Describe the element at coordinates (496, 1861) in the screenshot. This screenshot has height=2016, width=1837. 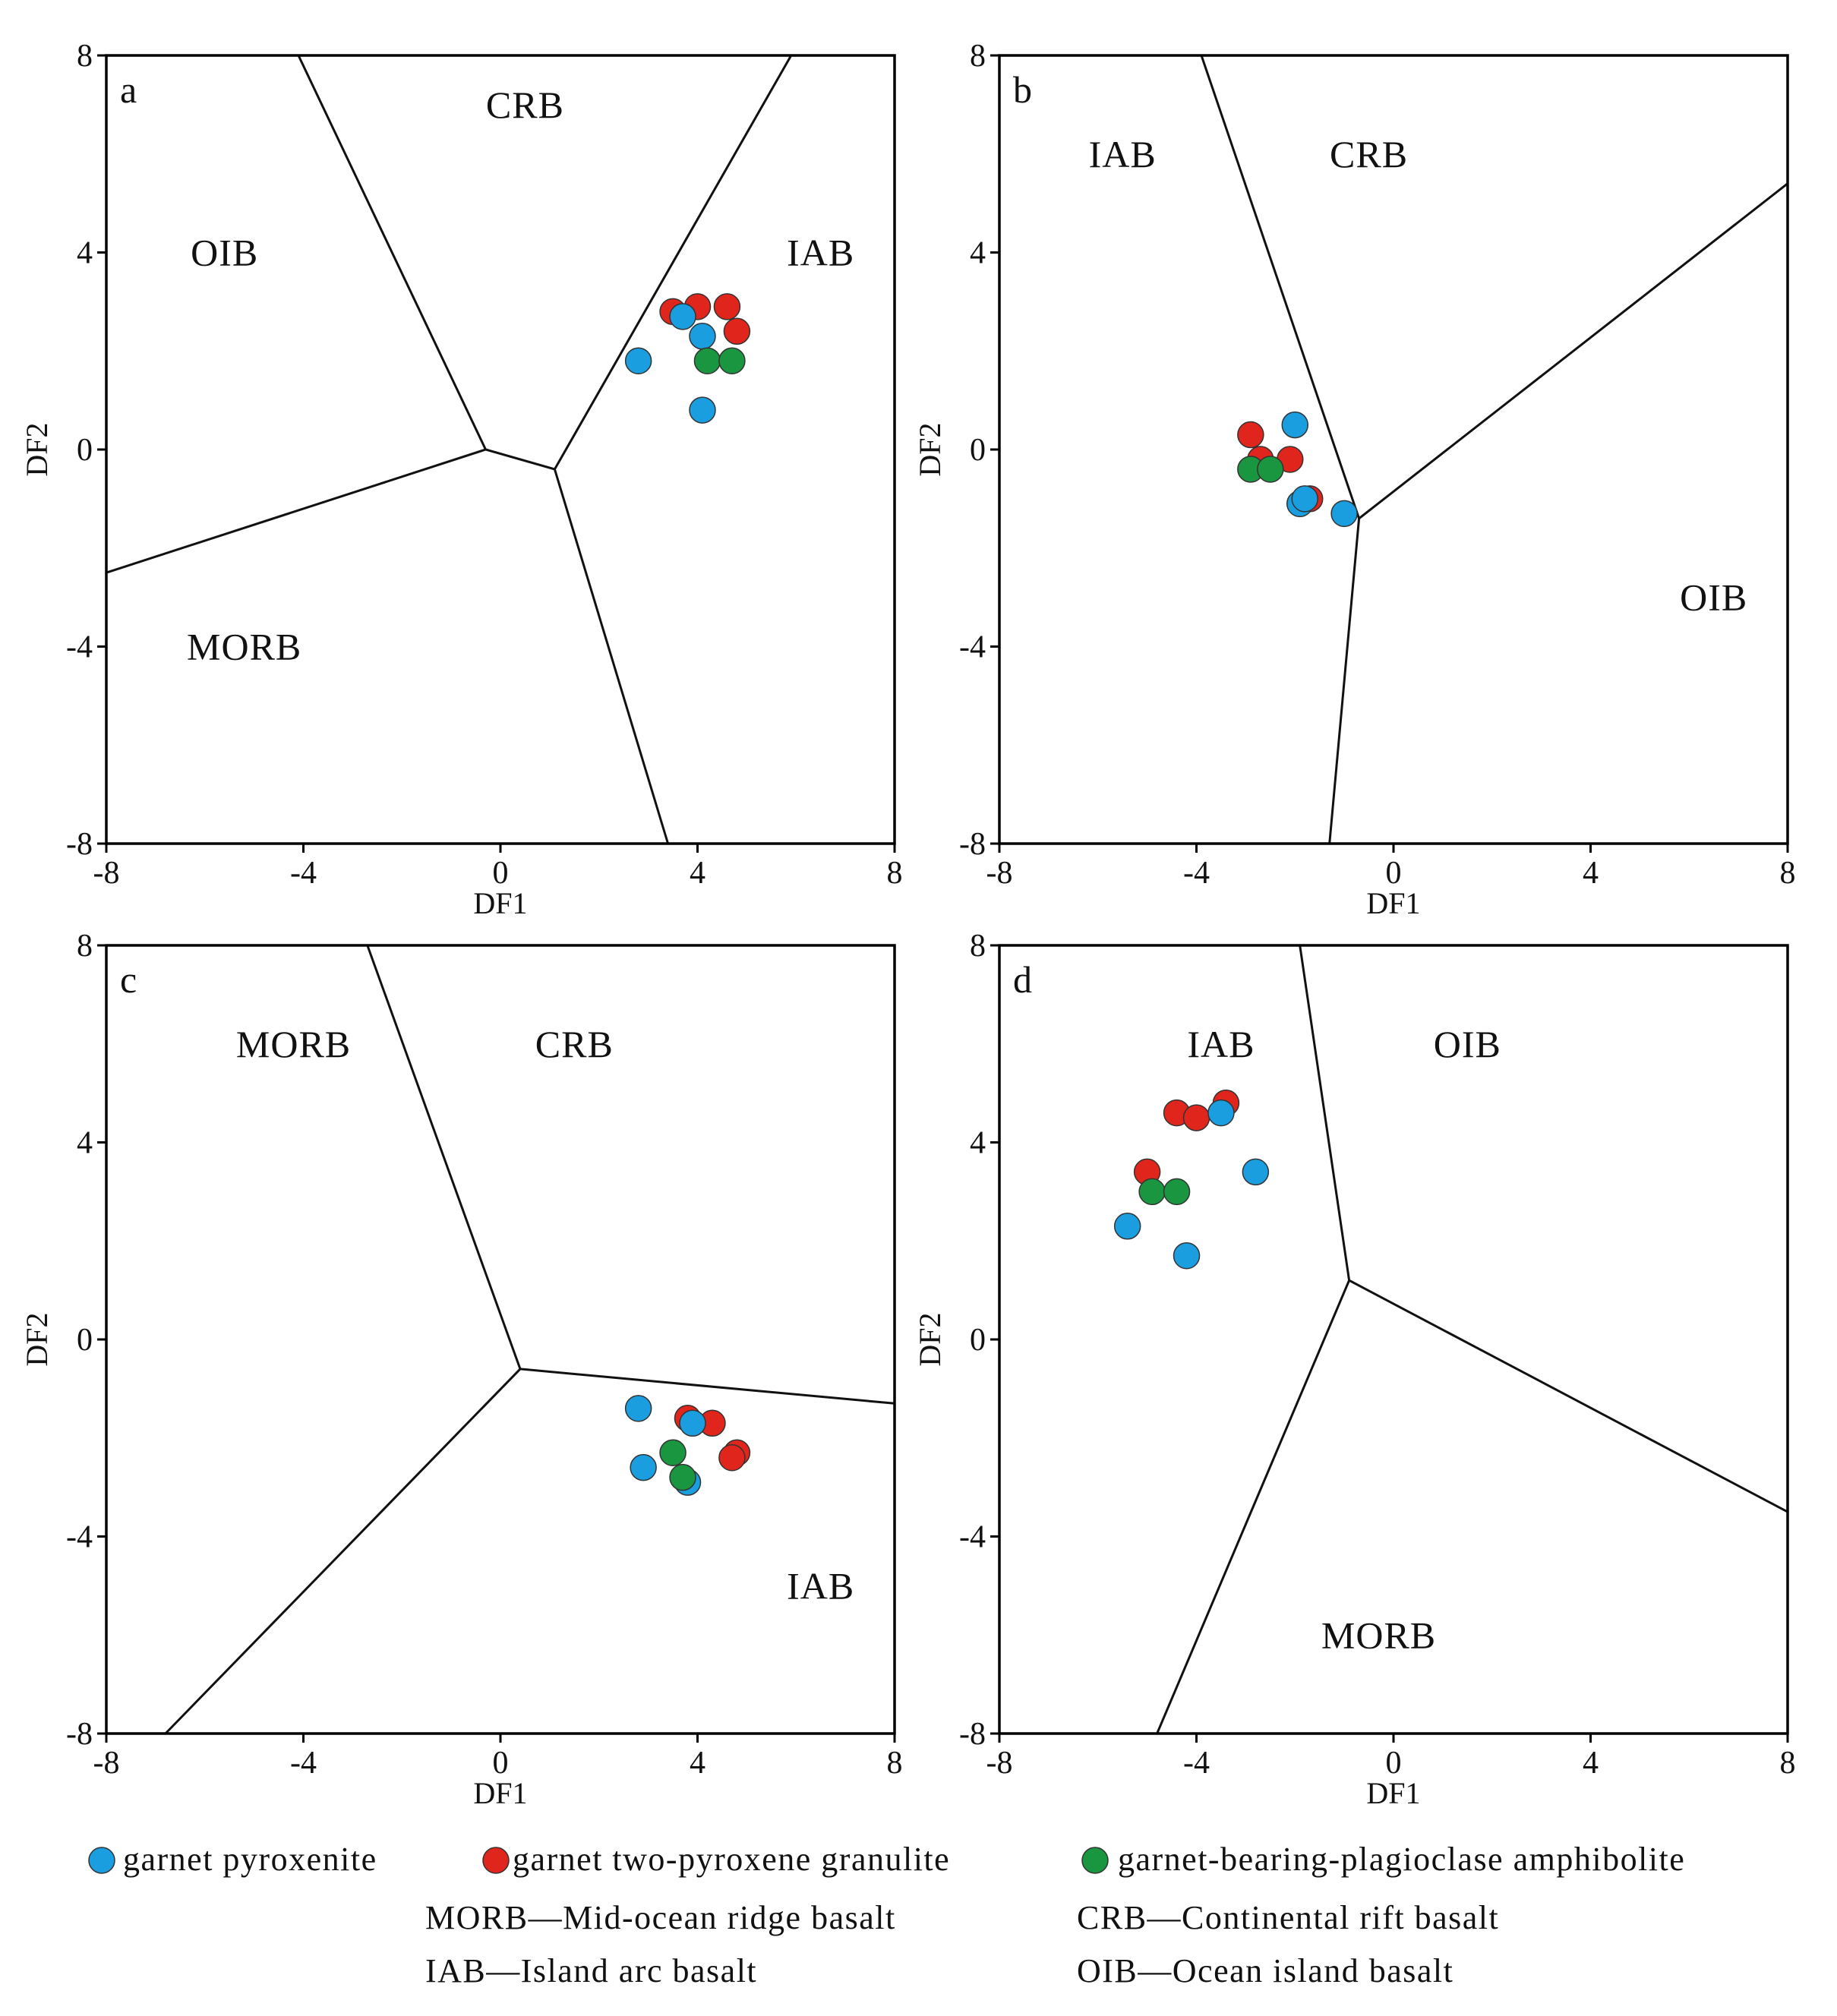
I see `legend-marker-garnet-two-pyroxene-granulite` at that location.